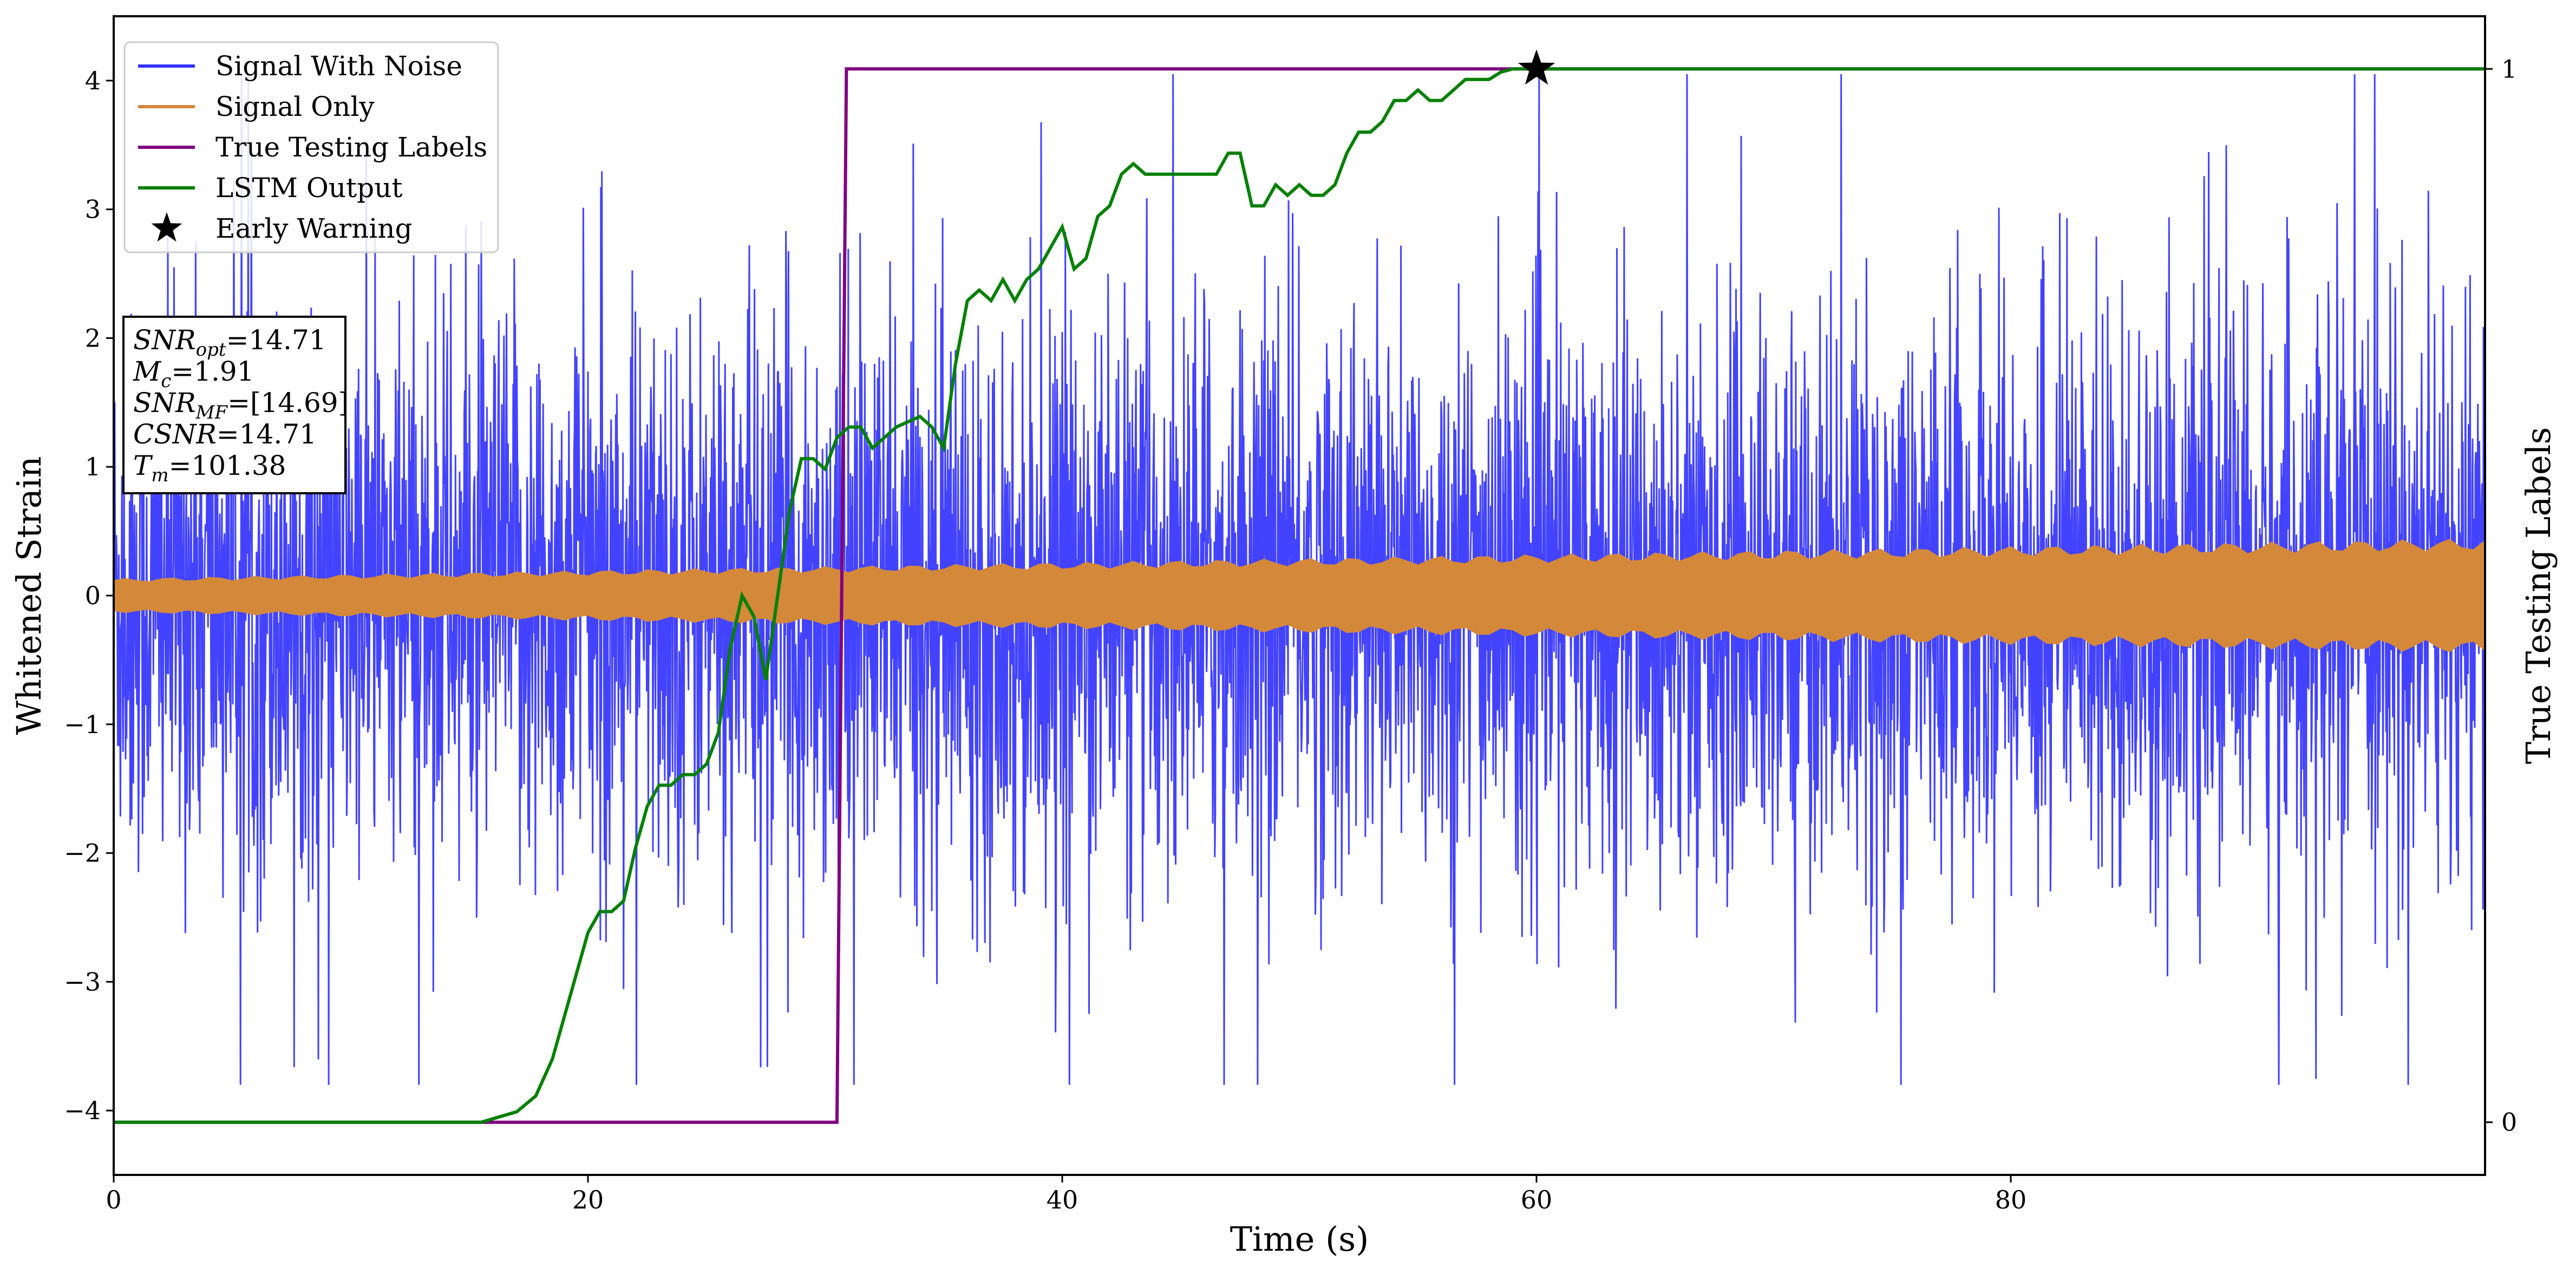 The height and width of the screenshot is (1274, 2576). I want to click on x-tick-label: 20, so click(588, 1199).